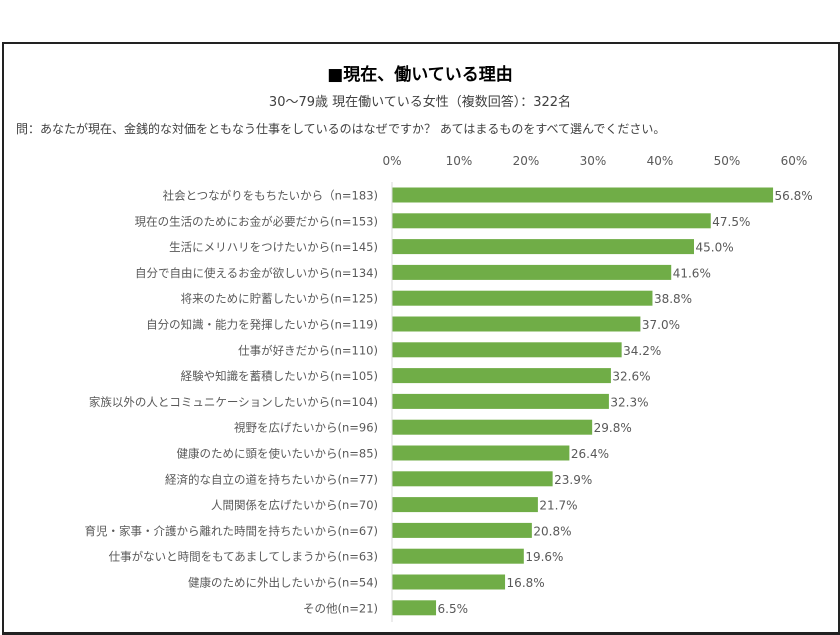 The width and height of the screenshot is (840, 635). I want to click on data-label: 20.8%, so click(552, 531).